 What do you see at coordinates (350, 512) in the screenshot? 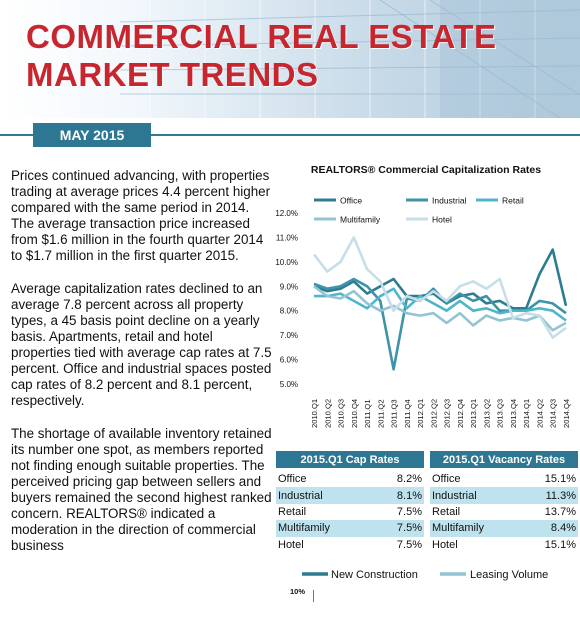
I see `table-row: Retail 7.5%` at bounding box center [350, 512].